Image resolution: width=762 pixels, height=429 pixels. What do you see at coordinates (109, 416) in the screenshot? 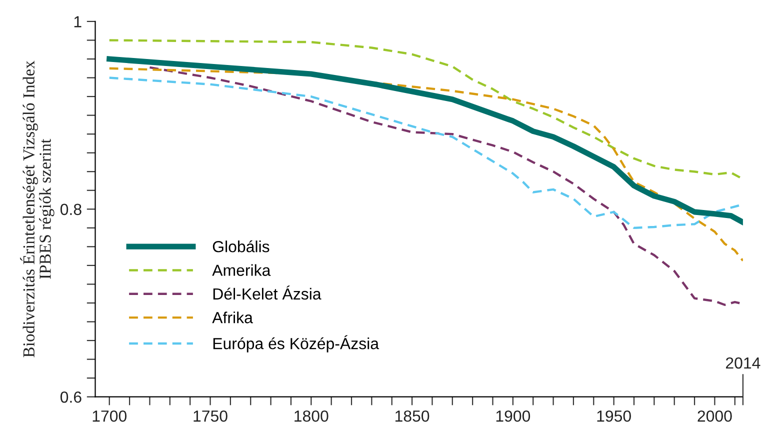
I see `x-tick-label: 1700` at bounding box center [109, 416].